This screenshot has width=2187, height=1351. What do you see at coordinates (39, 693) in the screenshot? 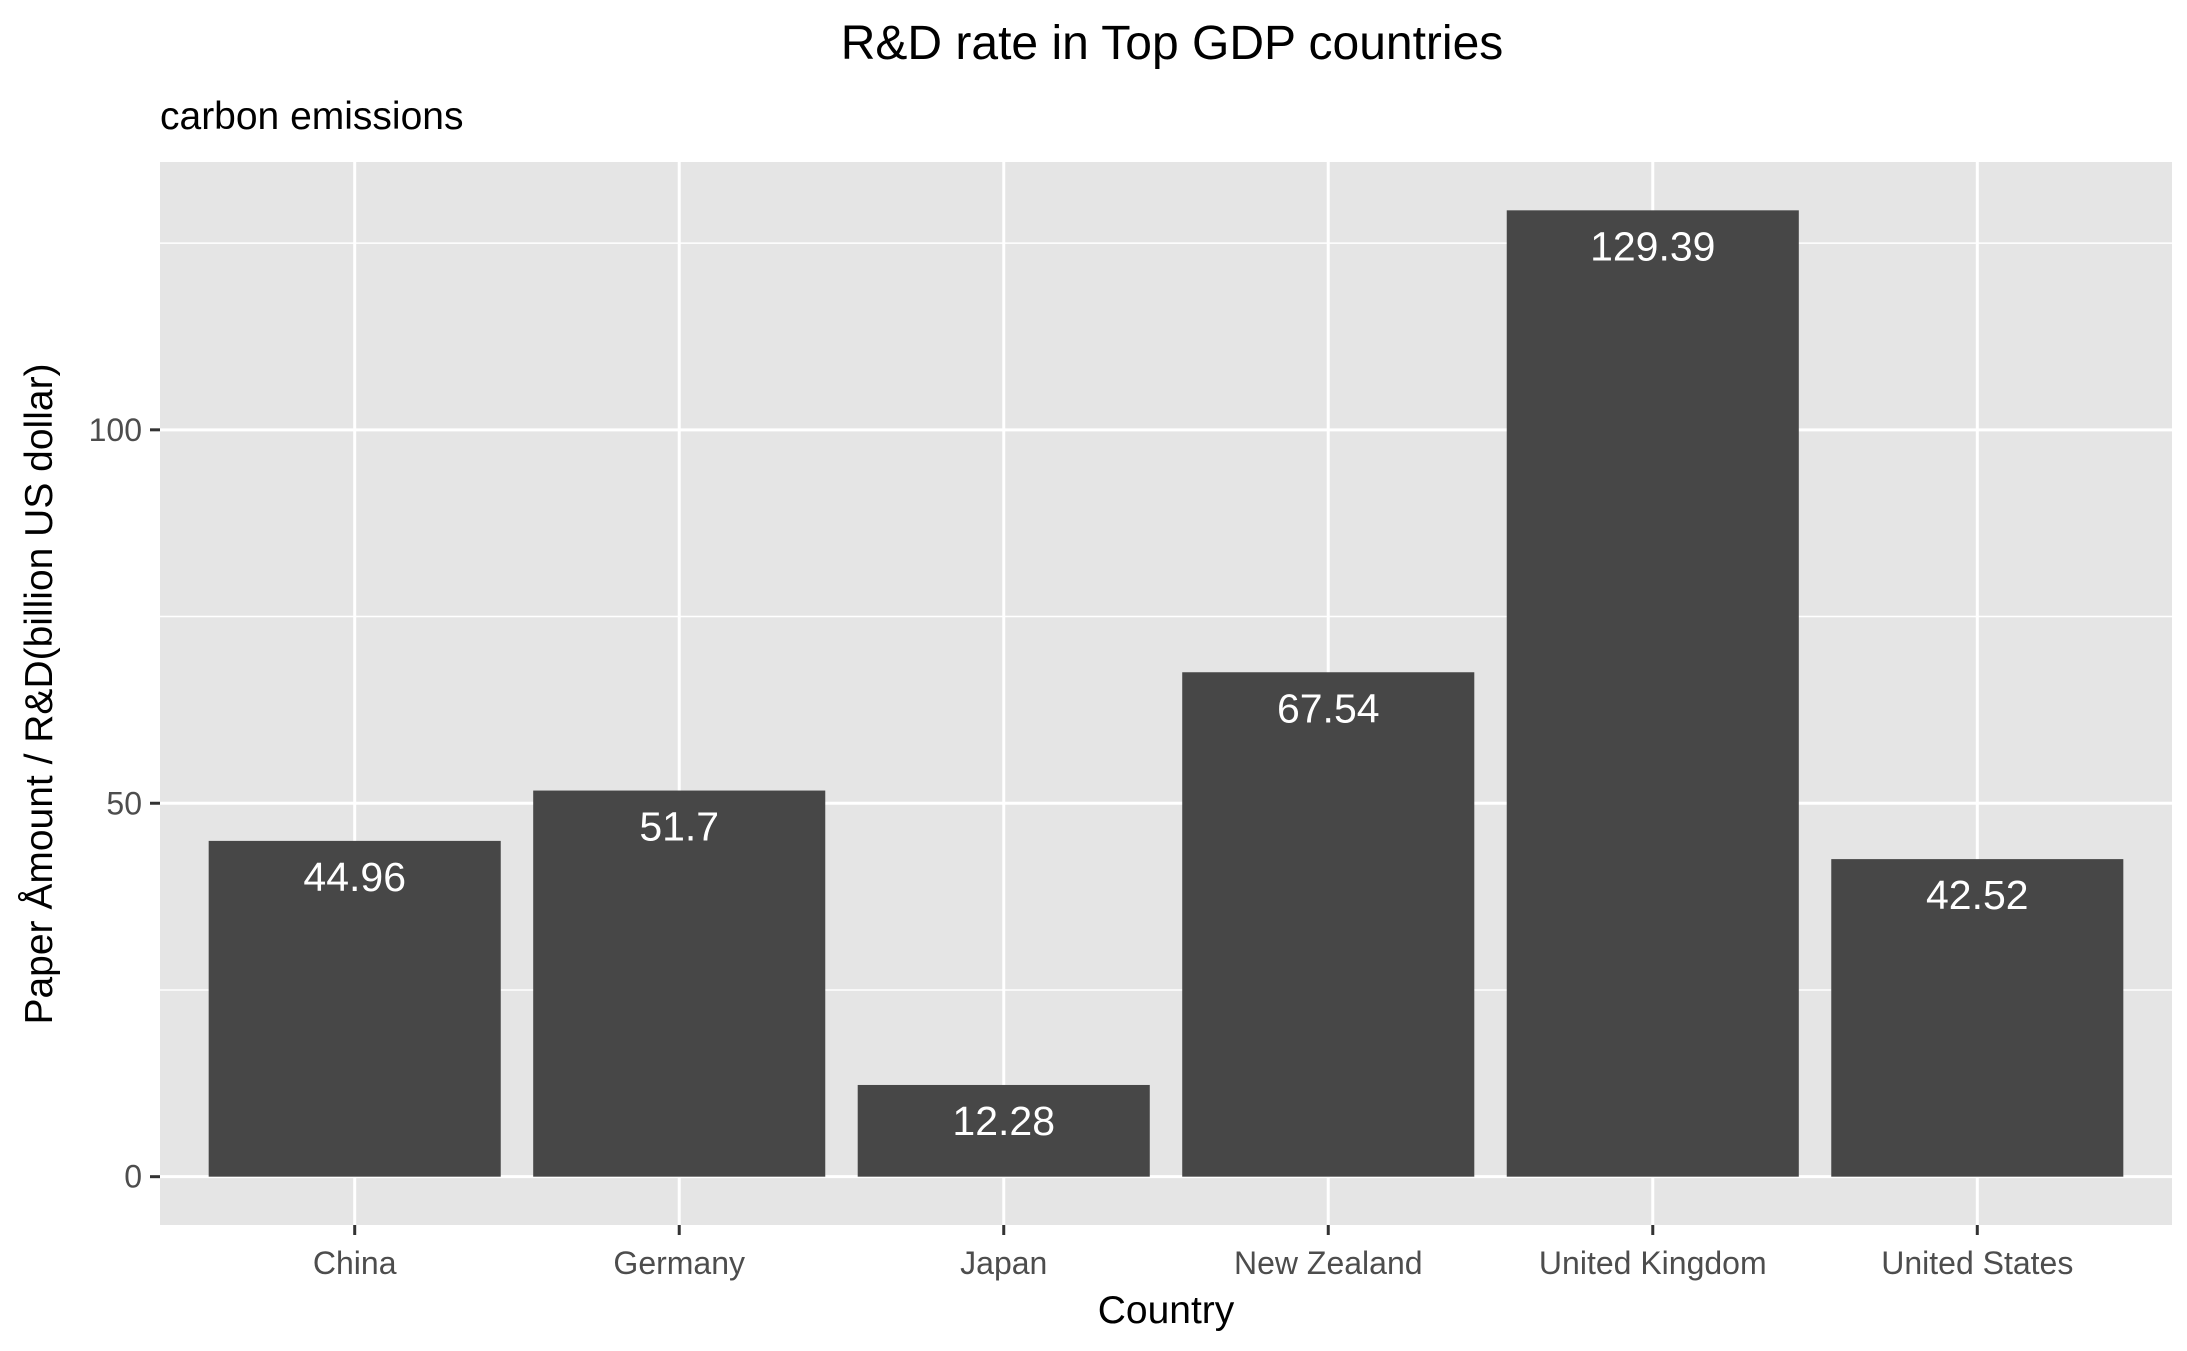
I see `y-axis-title: Paper Åmount / R&D(billion US dollar)` at bounding box center [39, 693].